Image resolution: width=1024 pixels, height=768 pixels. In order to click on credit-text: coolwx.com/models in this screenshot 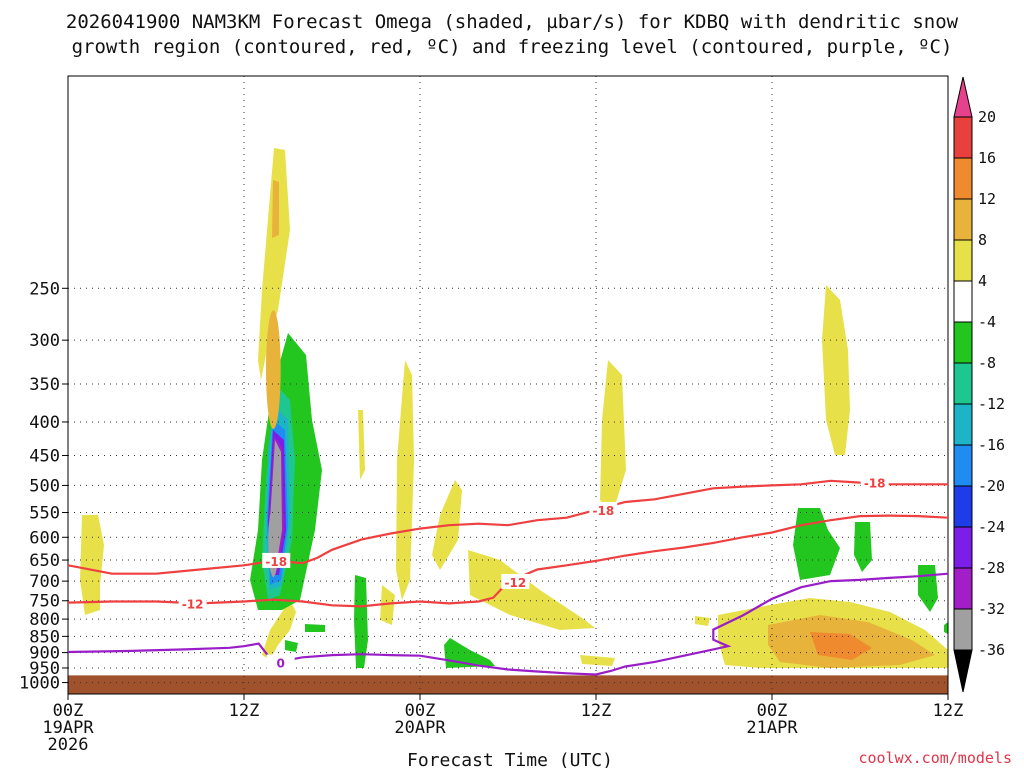, I will do `click(935, 758)`.